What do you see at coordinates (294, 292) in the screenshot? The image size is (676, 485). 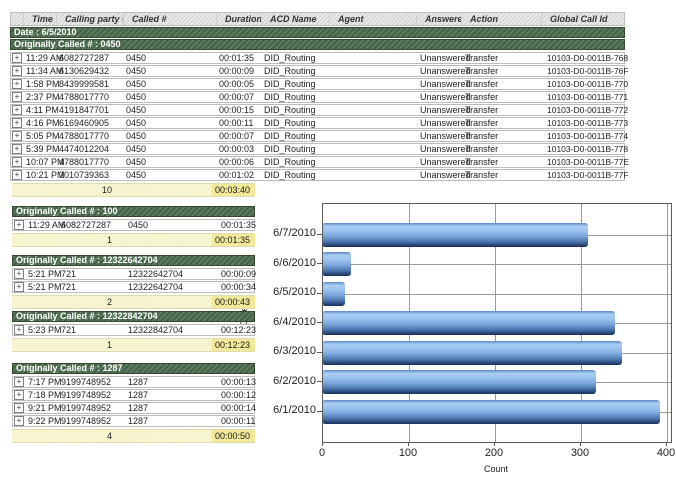 I see `y-tick-label: 6/5/2010` at bounding box center [294, 292].